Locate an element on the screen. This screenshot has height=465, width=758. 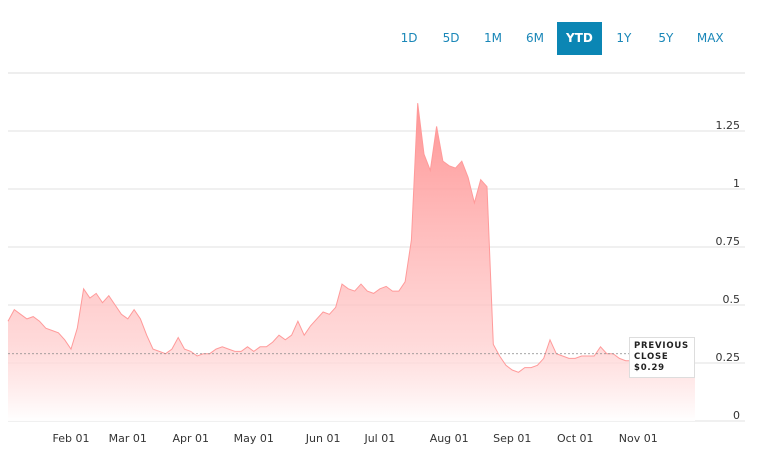
previous-close-value: $0.29 is located at coordinates (649, 368).